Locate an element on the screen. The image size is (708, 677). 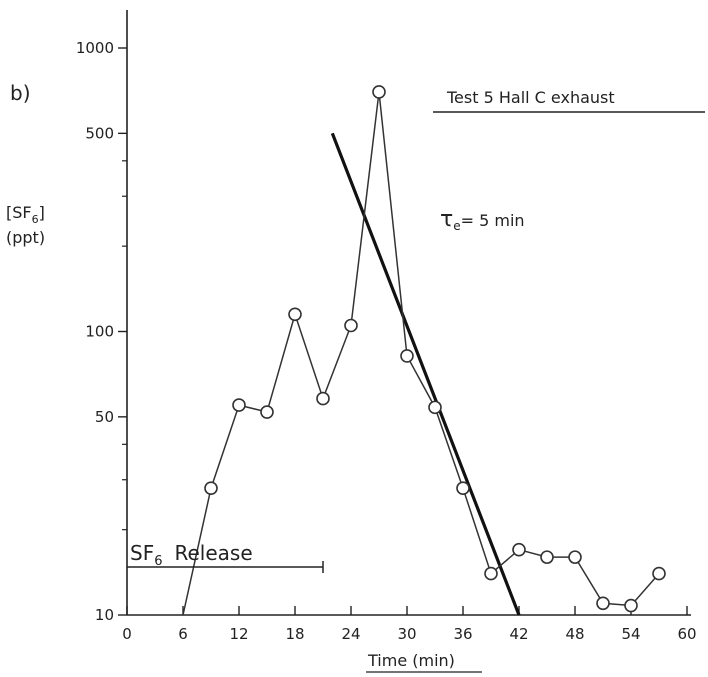
chart-title: Test 5 Hall C exhaust is located at coordinates (530, 97).